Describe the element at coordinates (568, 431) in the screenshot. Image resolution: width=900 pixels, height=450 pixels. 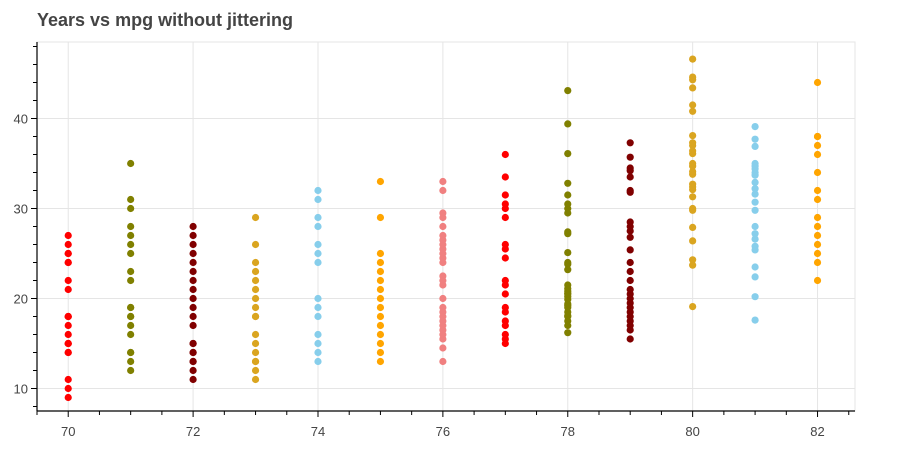
I see `x-tick-label: 78` at that location.